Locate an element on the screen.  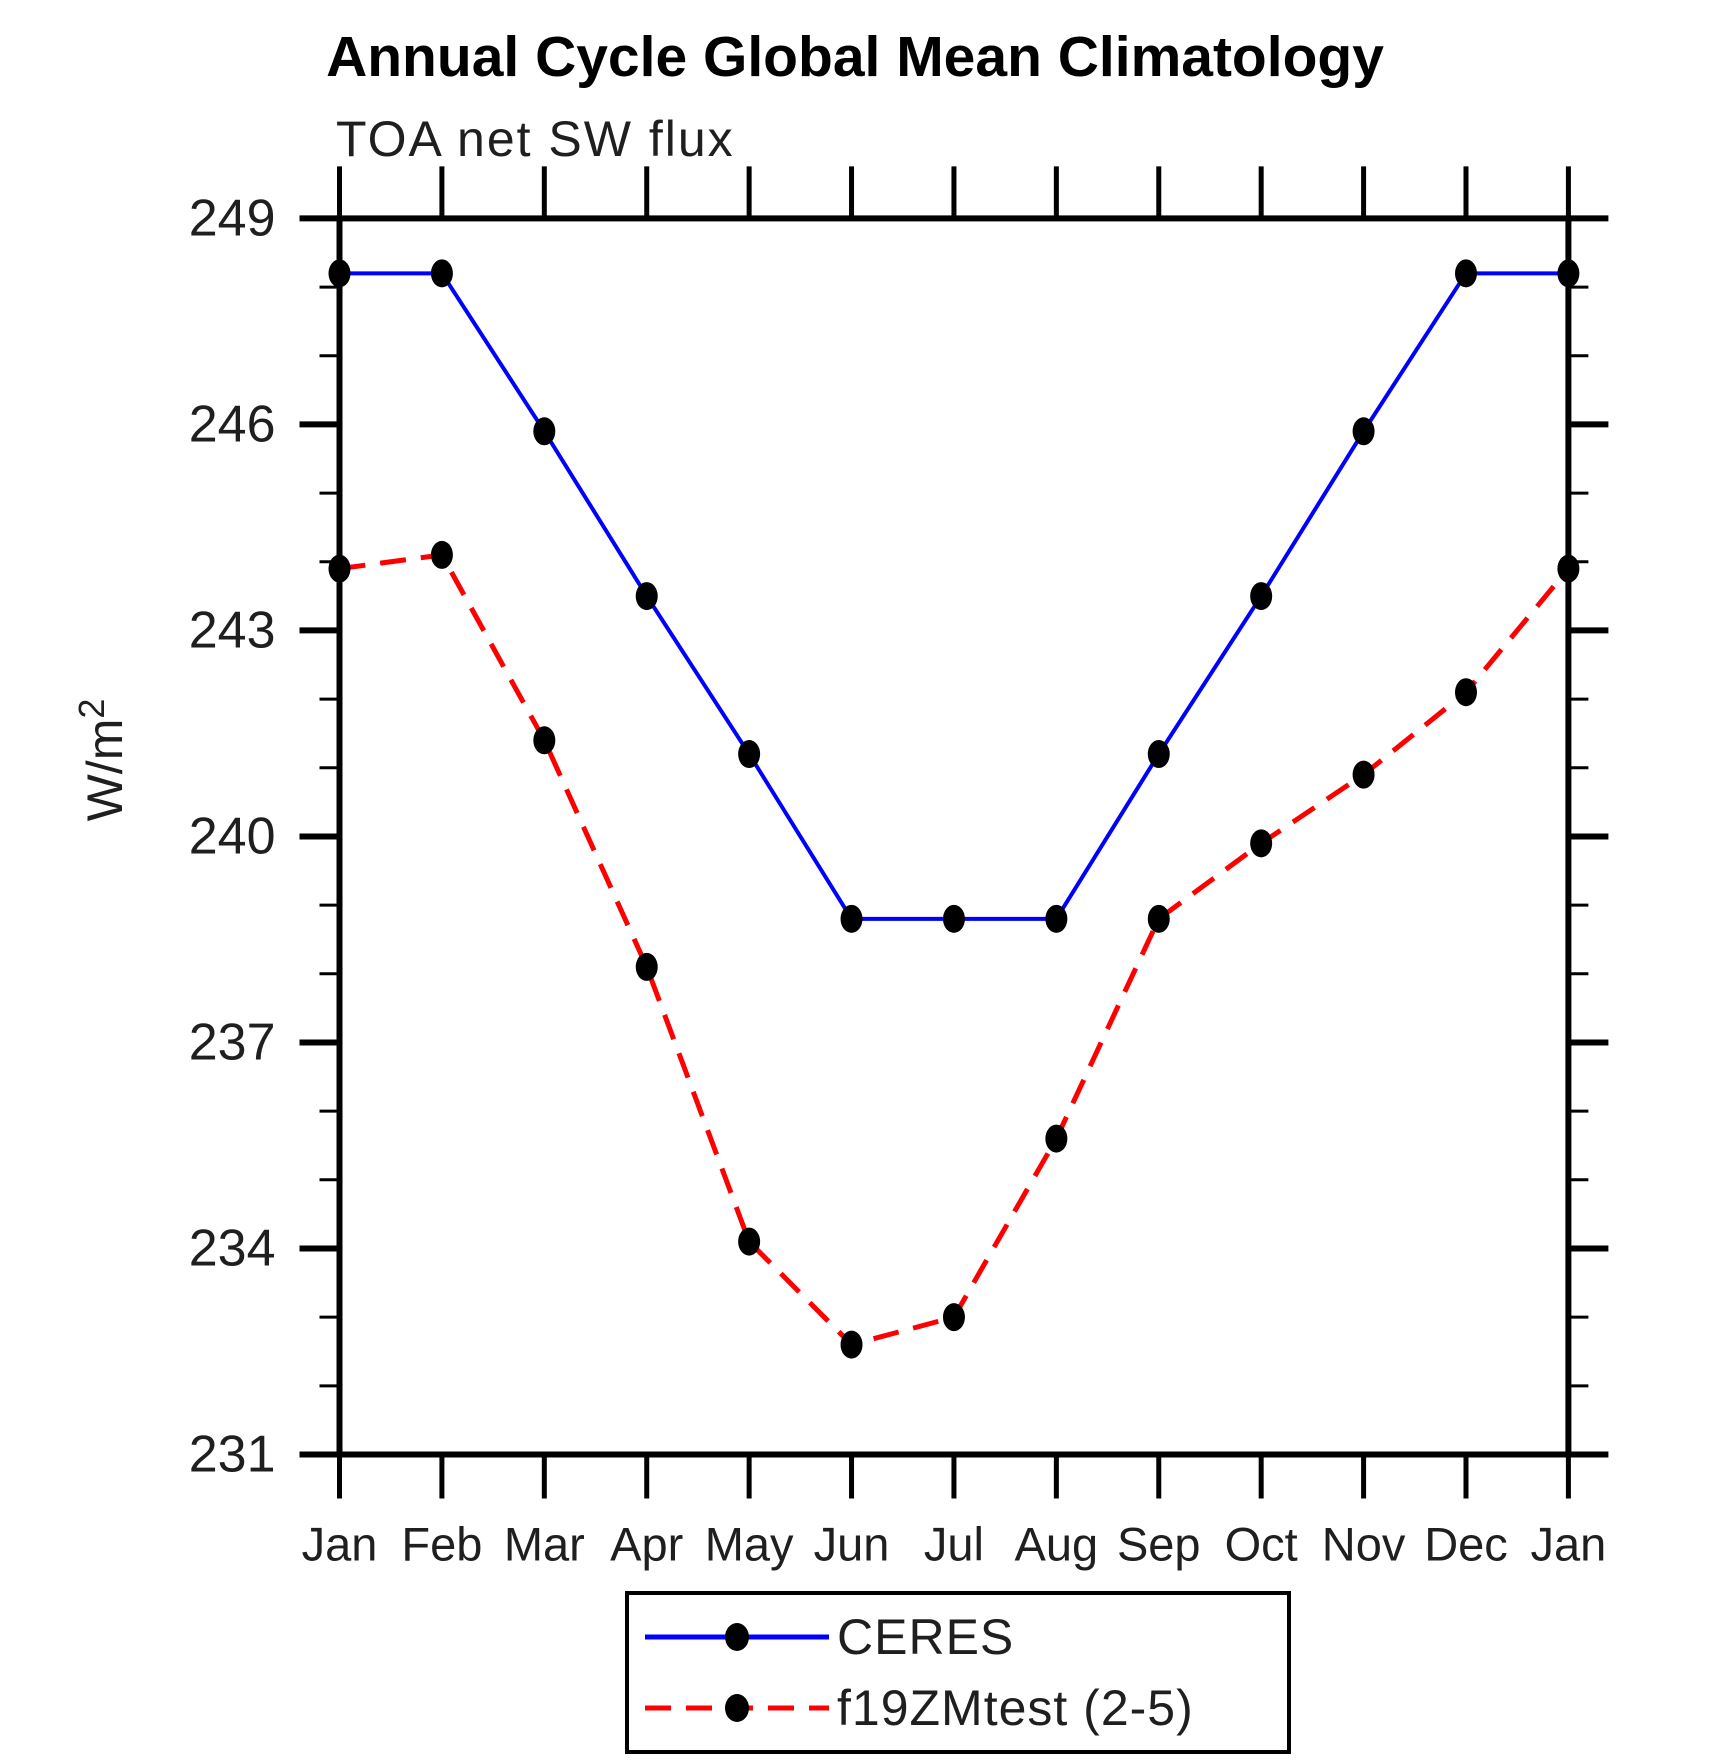
legend-line-sample-f19zmtest is located at coordinates (737, 1708).